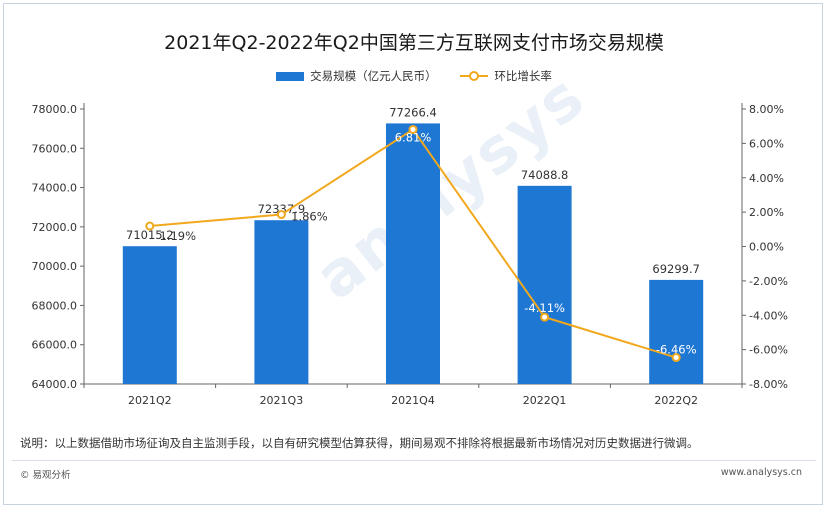 The width and height of the screenshot is (828, 510). Describe the element at coordinates (373, 76) in the screenshot. I see `legend-label-volume: 交易规模（亿元人民币）` at that location.